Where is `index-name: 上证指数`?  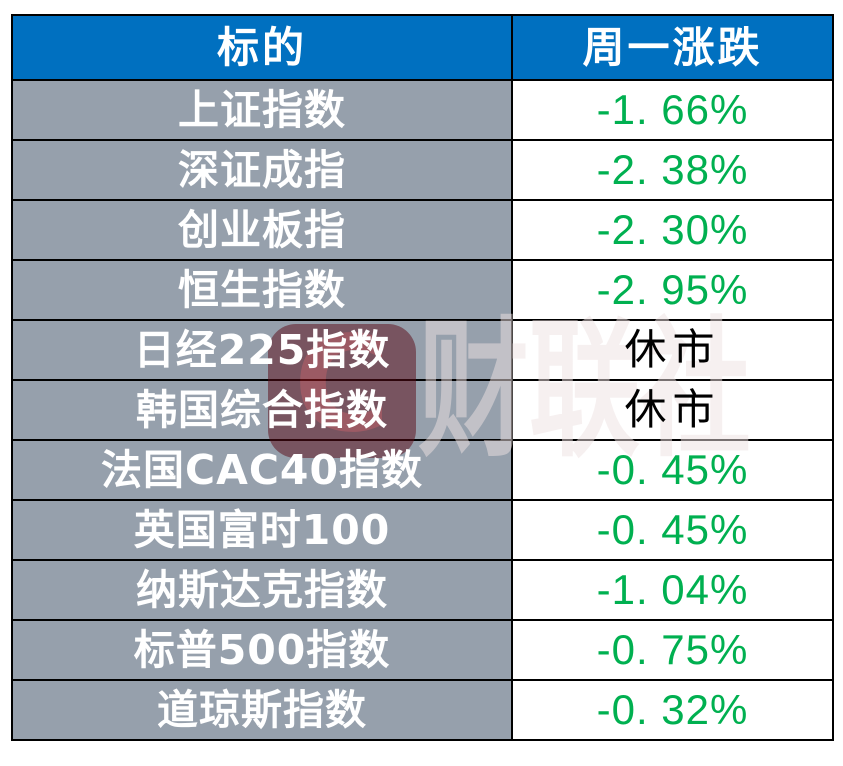
index-name: 上证指数 is located at coordinates (262, 109).